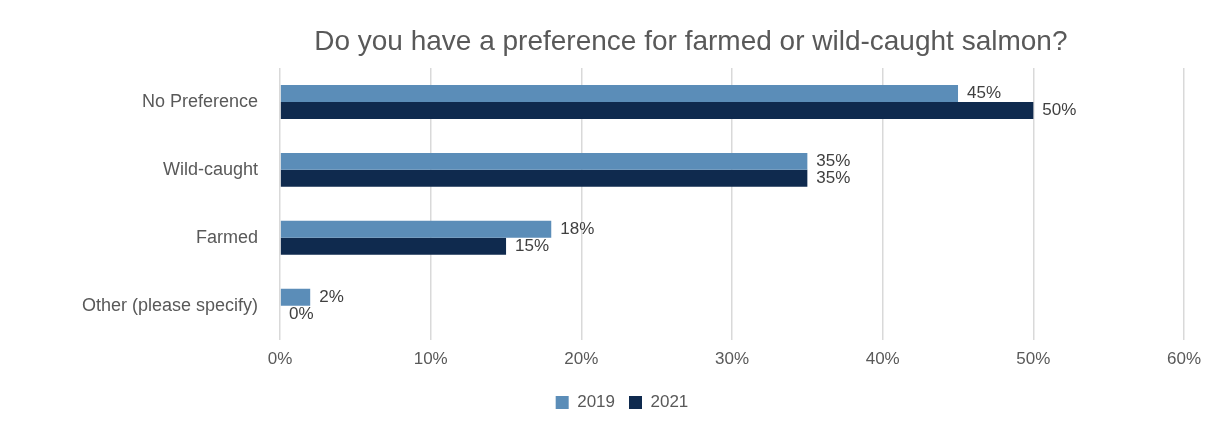 The width and height of the screenshot is (1212, 421). What do you see at coordinates (1184, 359) in the screenshot?
I see `x-tick-label: 60%` at bounding box center [1184, 359].